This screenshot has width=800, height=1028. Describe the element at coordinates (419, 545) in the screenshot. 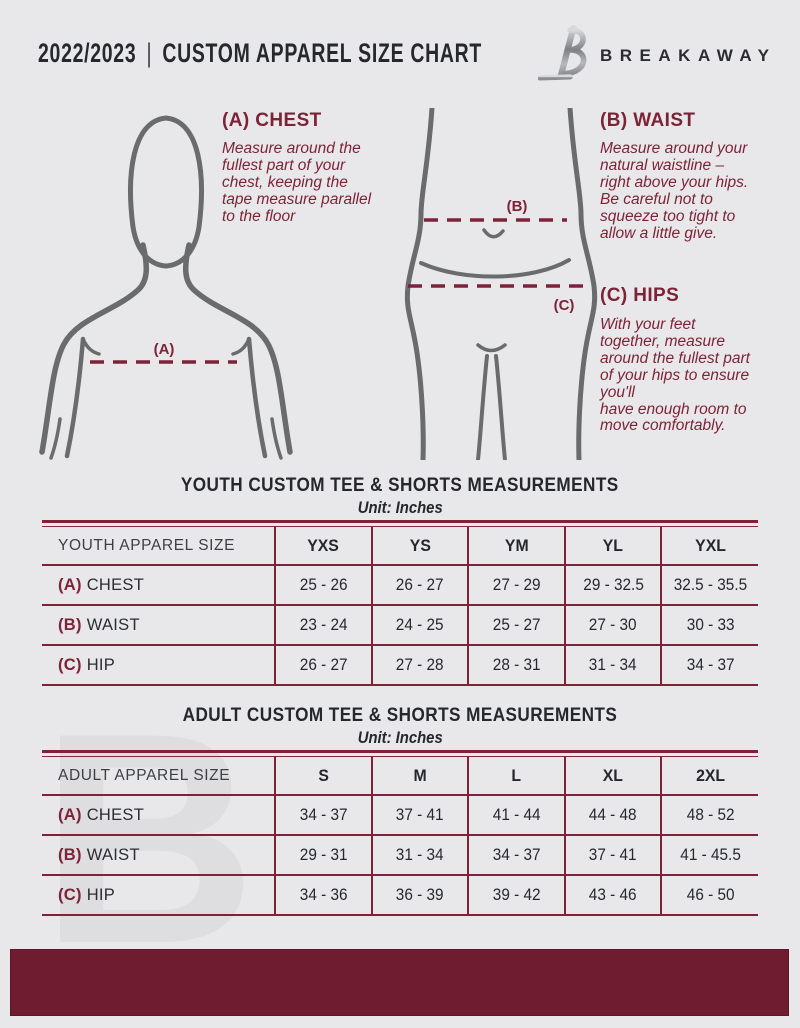

I see `size-column-header: YS` at that location.